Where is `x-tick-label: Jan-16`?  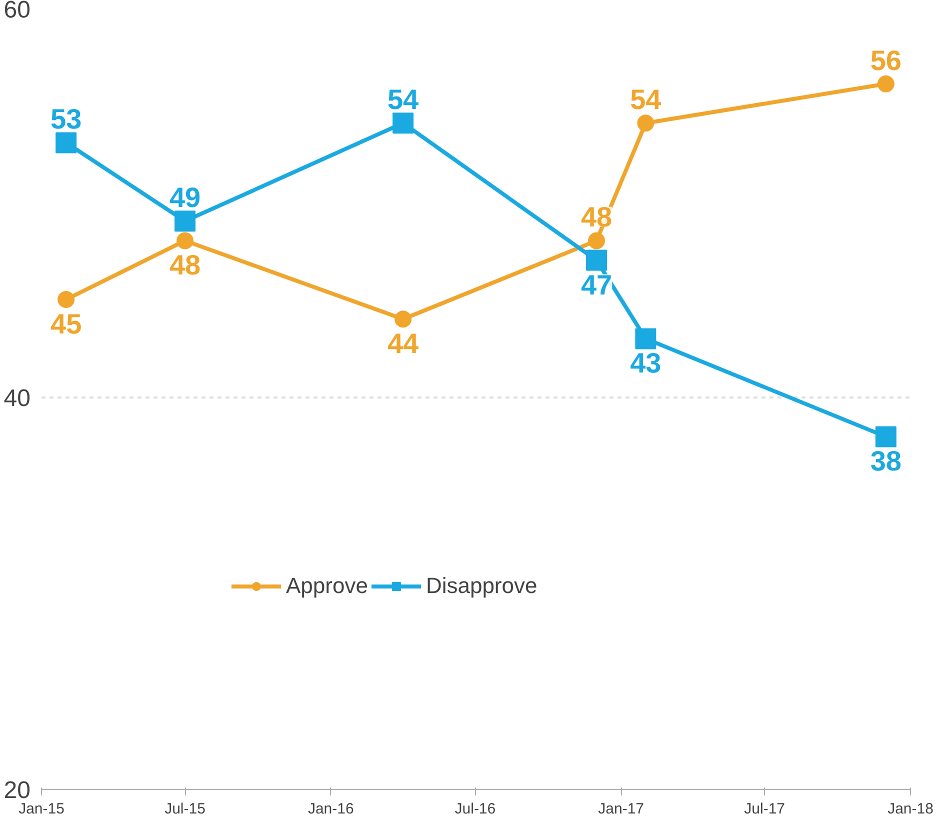
x-tick-label: Jan-16 is located at coordinates (331, 809).